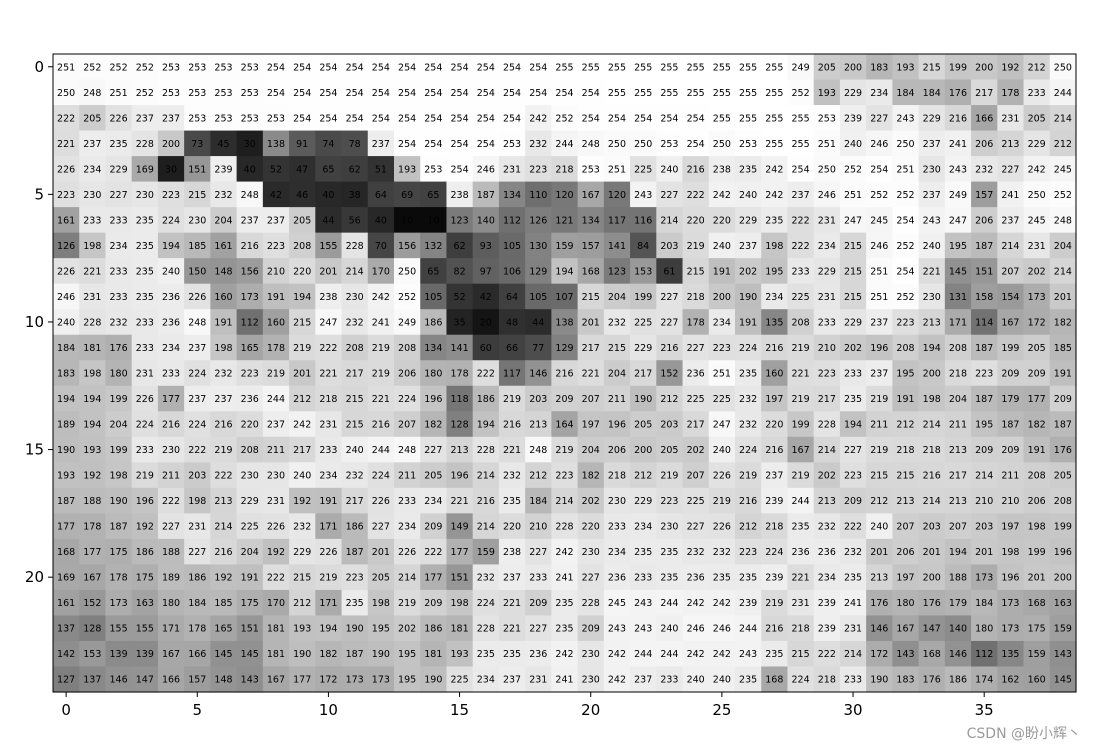 This screenshot has width=1095, height=751. Describe the element at coordinates (223, 246) in the screenshot. I see `cell-value-label: 161` at that location.